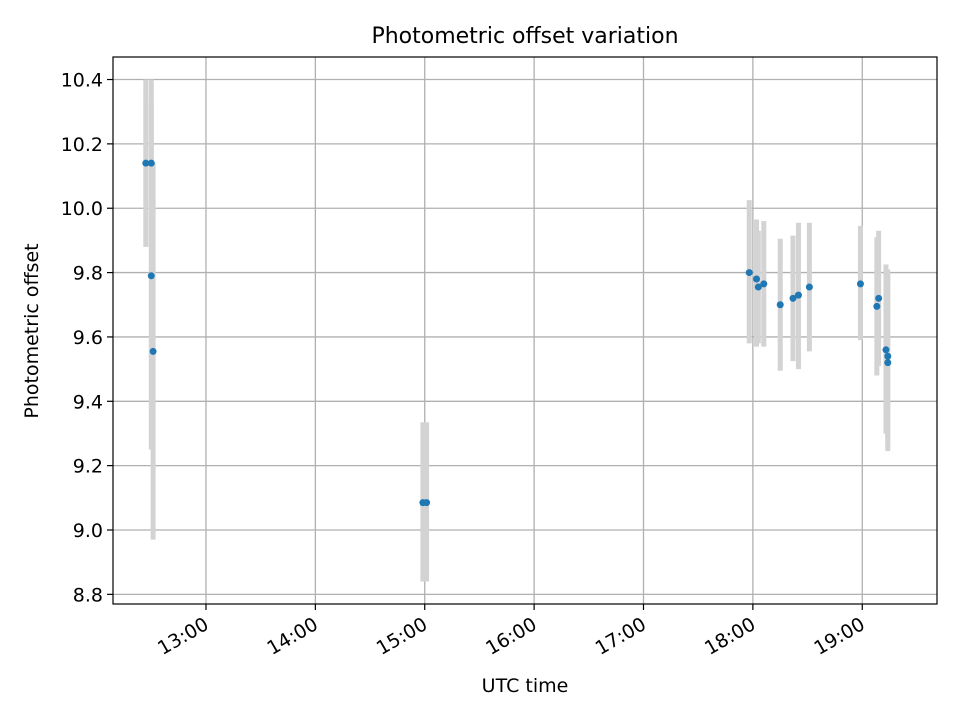 The width and height of the screenshot is (960, 724). I want to click on y-tick-label: 9.6, so click(88, 338).